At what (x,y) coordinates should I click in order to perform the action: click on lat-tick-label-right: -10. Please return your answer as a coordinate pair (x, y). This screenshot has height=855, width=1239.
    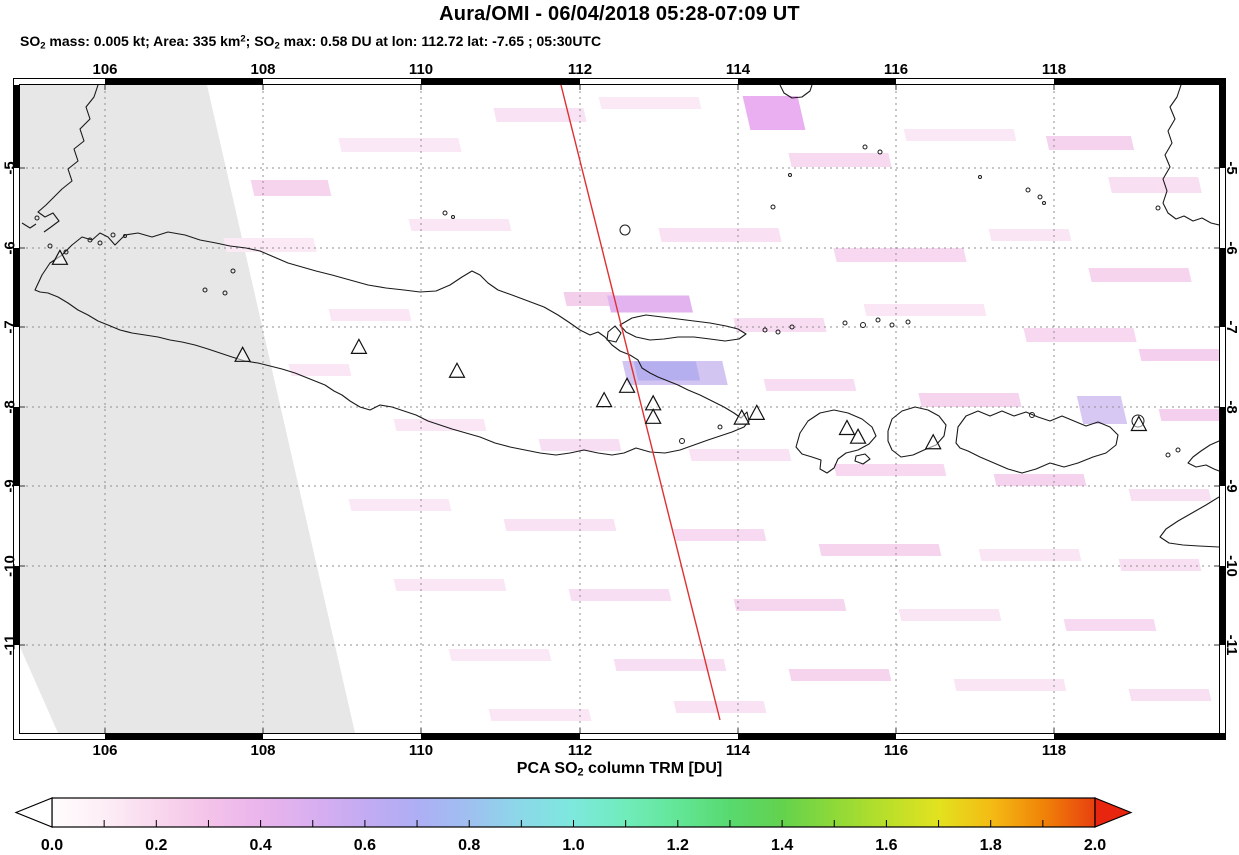
    Looking at the image, I should click on (1231, 566).